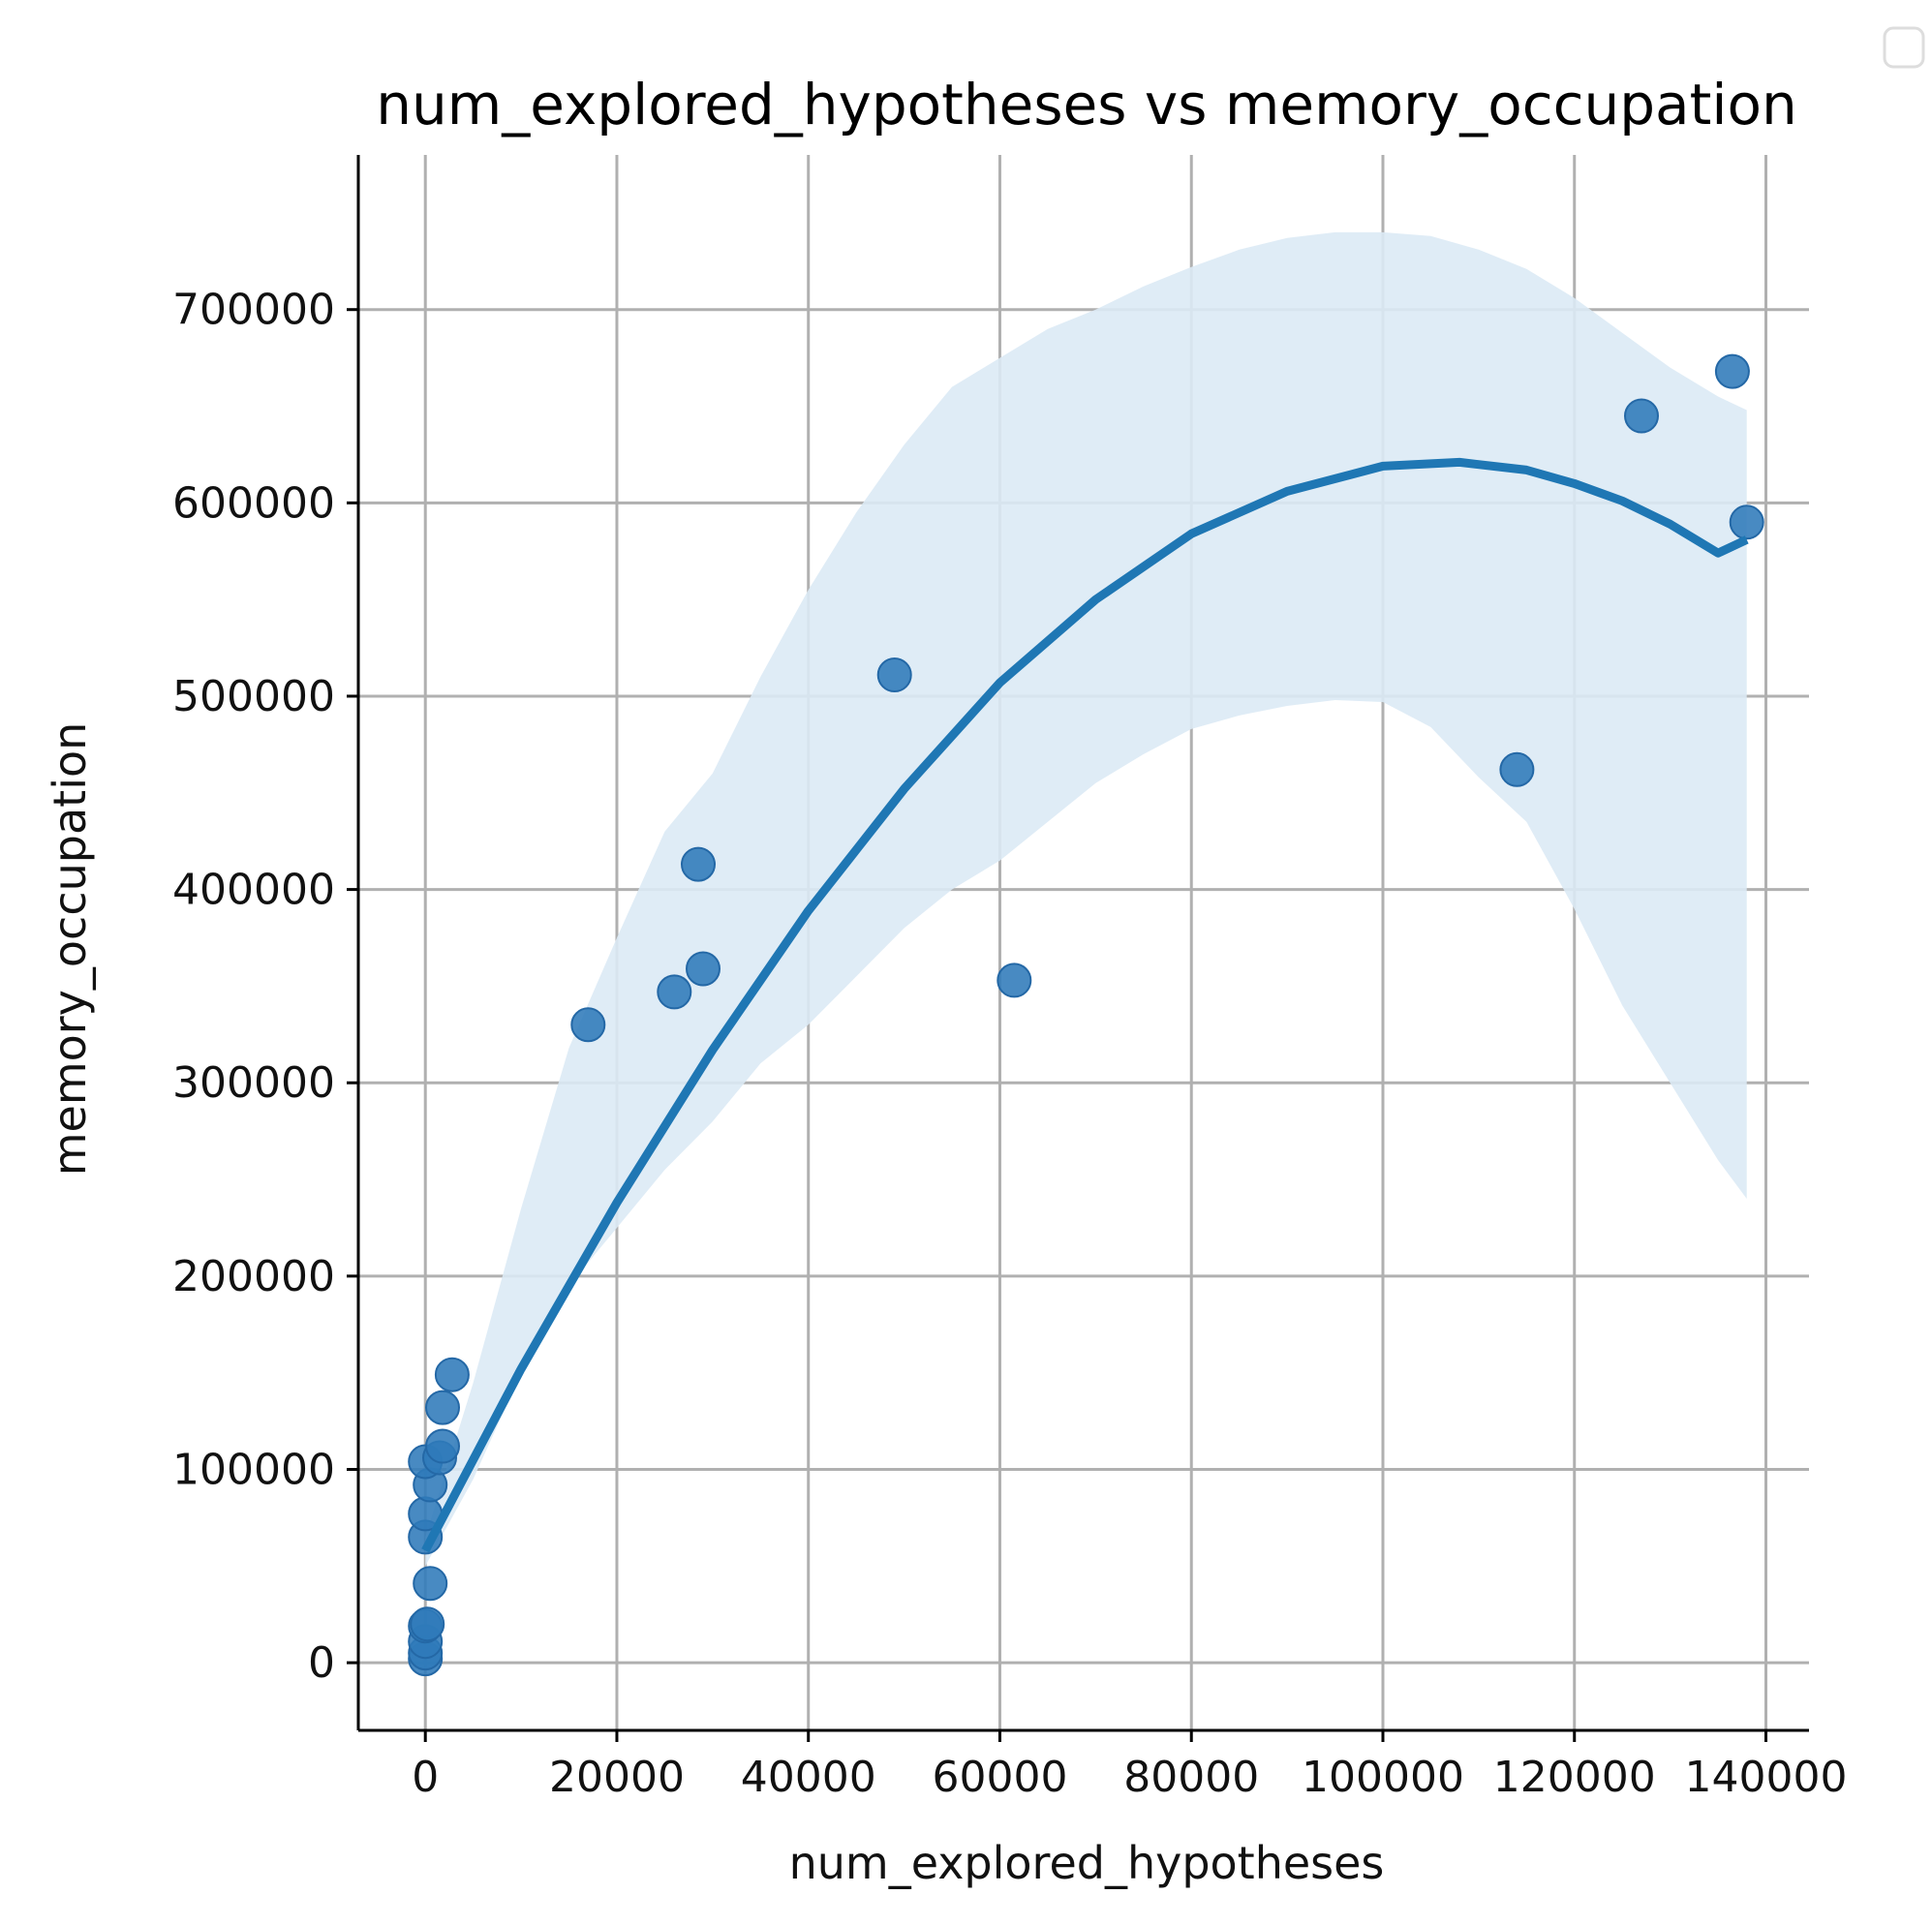 The height and width of the screenshot is (1925, 1932). I want to click on y-tick-label: 600000, so click(253, 503).